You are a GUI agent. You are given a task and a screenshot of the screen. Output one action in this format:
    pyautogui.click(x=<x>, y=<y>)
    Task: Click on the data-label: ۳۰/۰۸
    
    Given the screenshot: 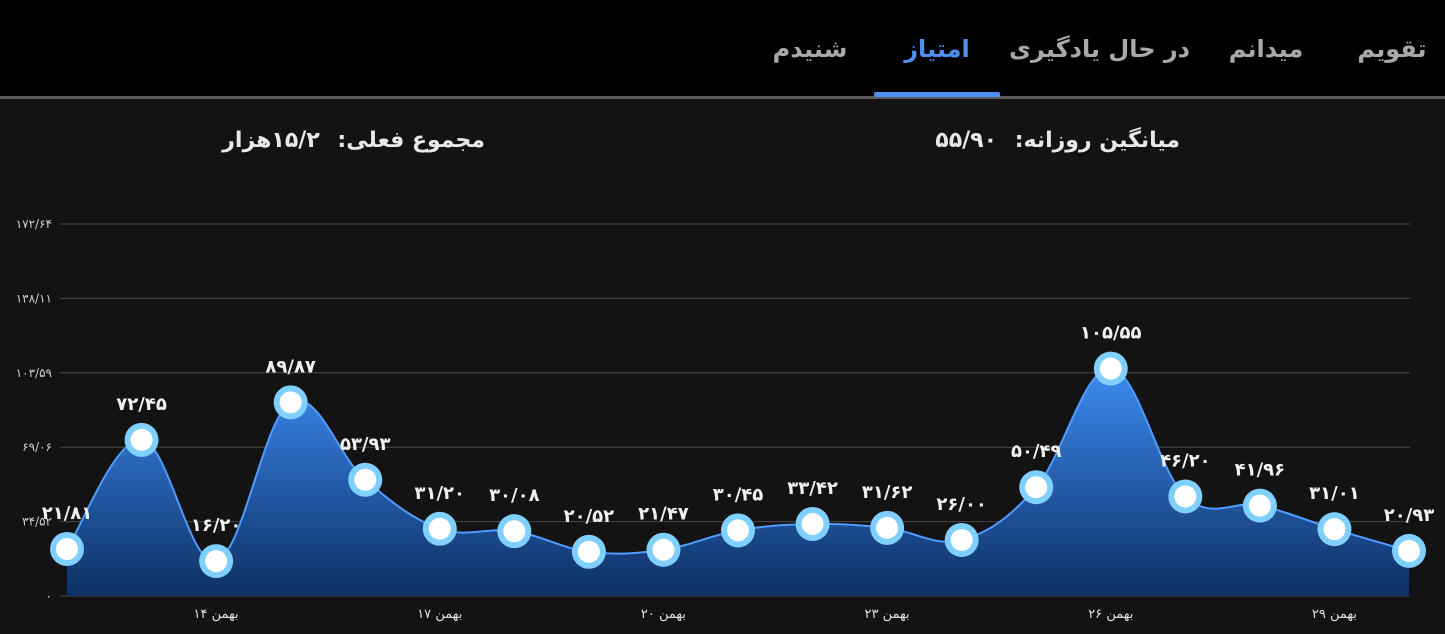 What is the action you would take?
    pyautogui.click(x=514, y=495)
    